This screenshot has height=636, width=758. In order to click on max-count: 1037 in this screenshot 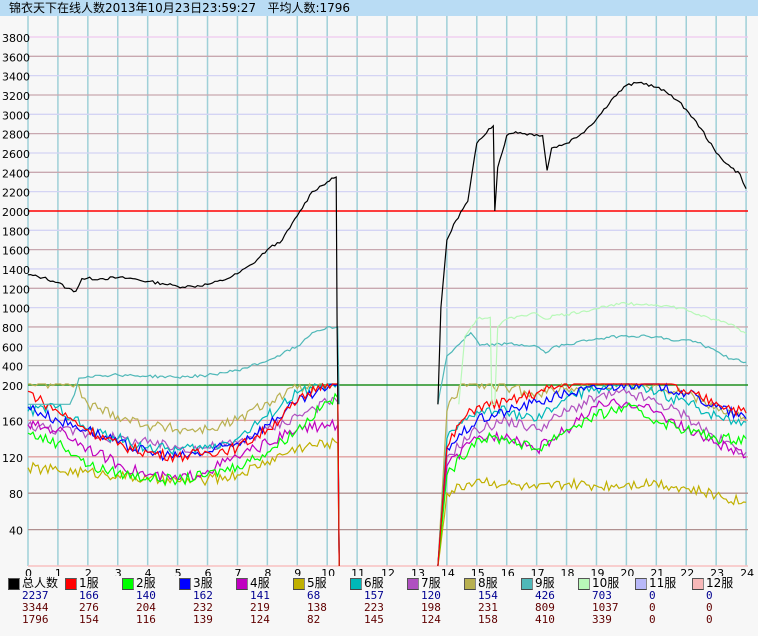, I will do `click(605, 607)`.